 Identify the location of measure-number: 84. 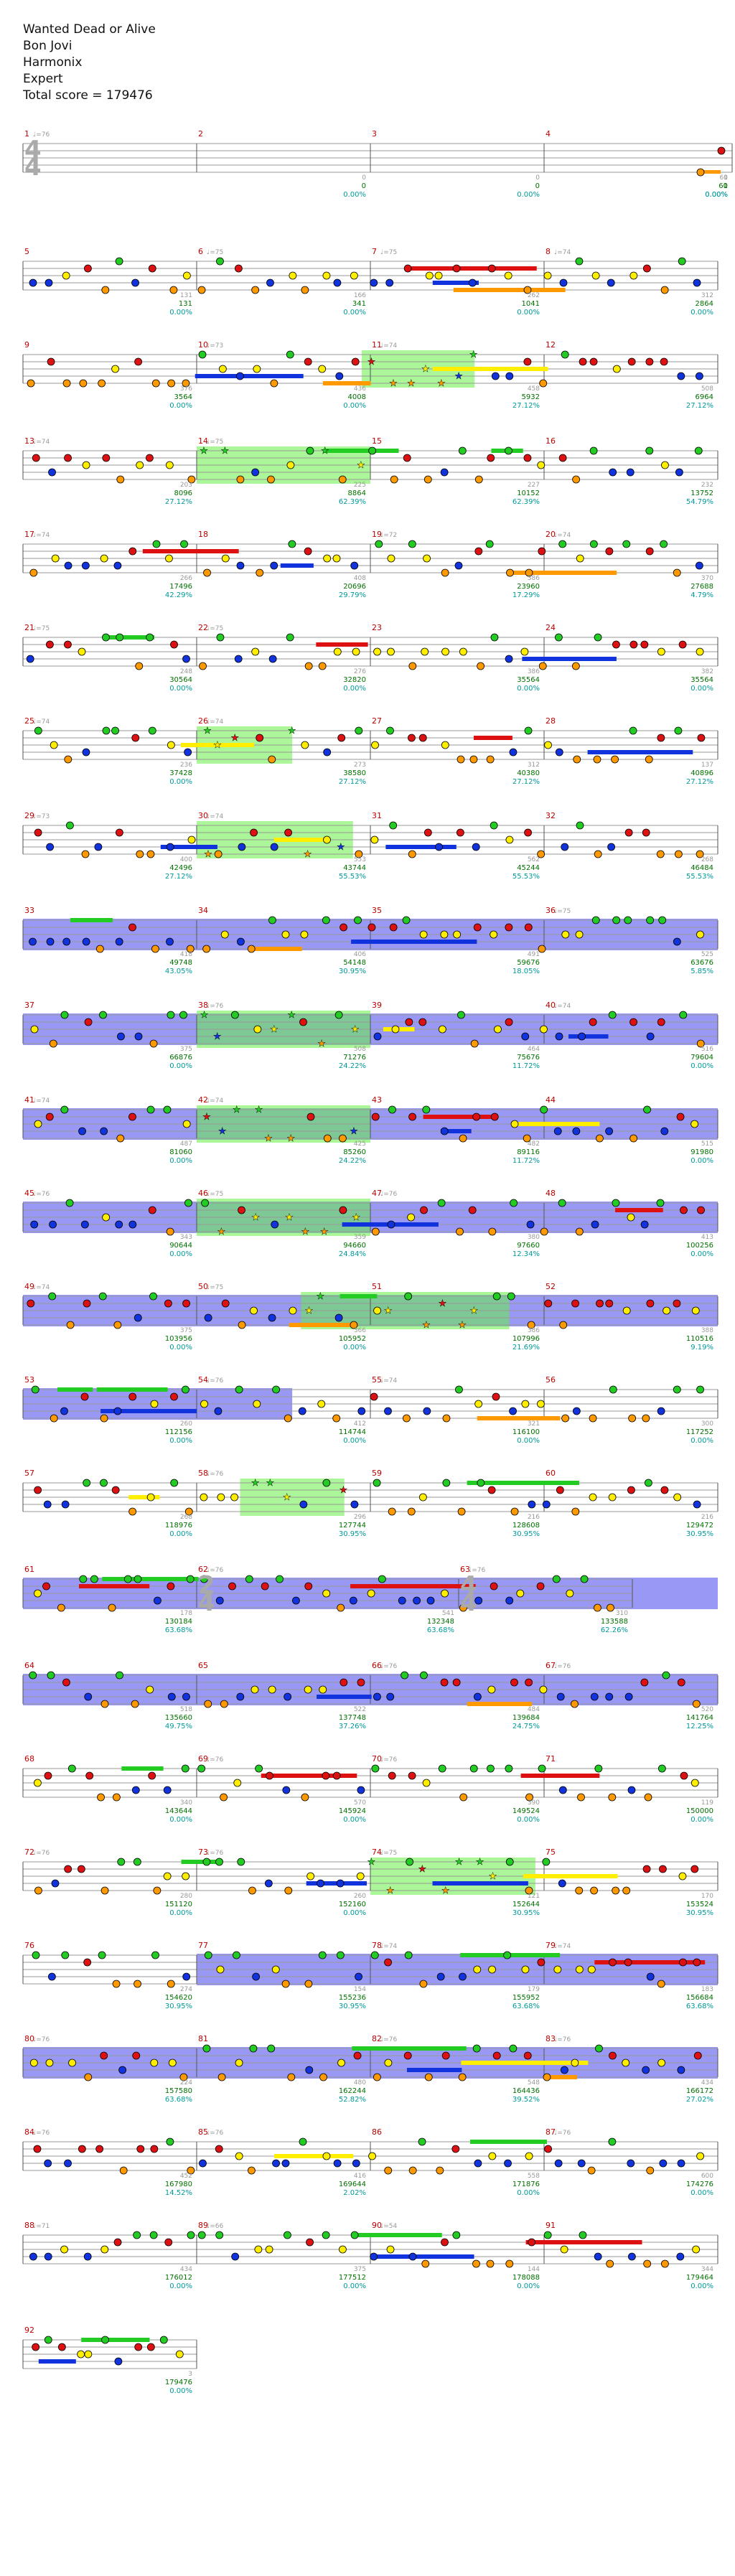
(29, 2132).